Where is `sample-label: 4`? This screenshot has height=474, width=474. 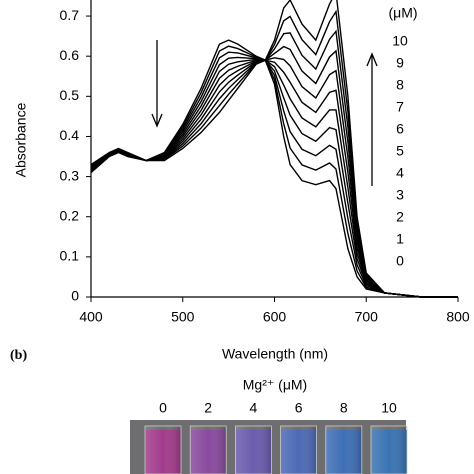
sample-label: 4 is located at coordinates (254, 408).